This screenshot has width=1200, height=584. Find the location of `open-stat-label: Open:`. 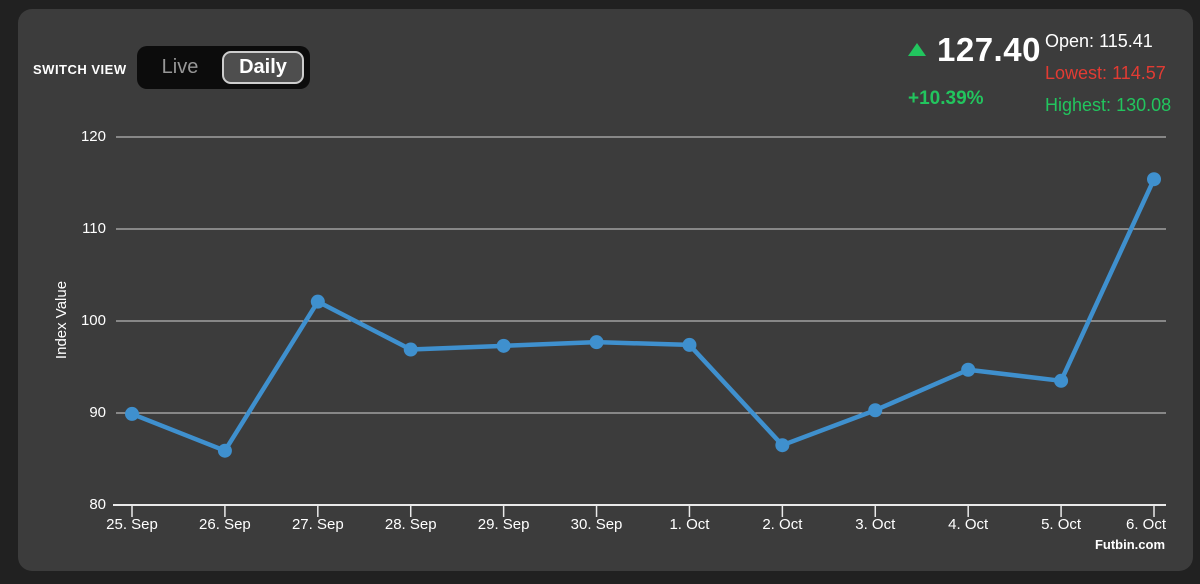

open-stat-label: Open: is located at coordinates (1070, 41).